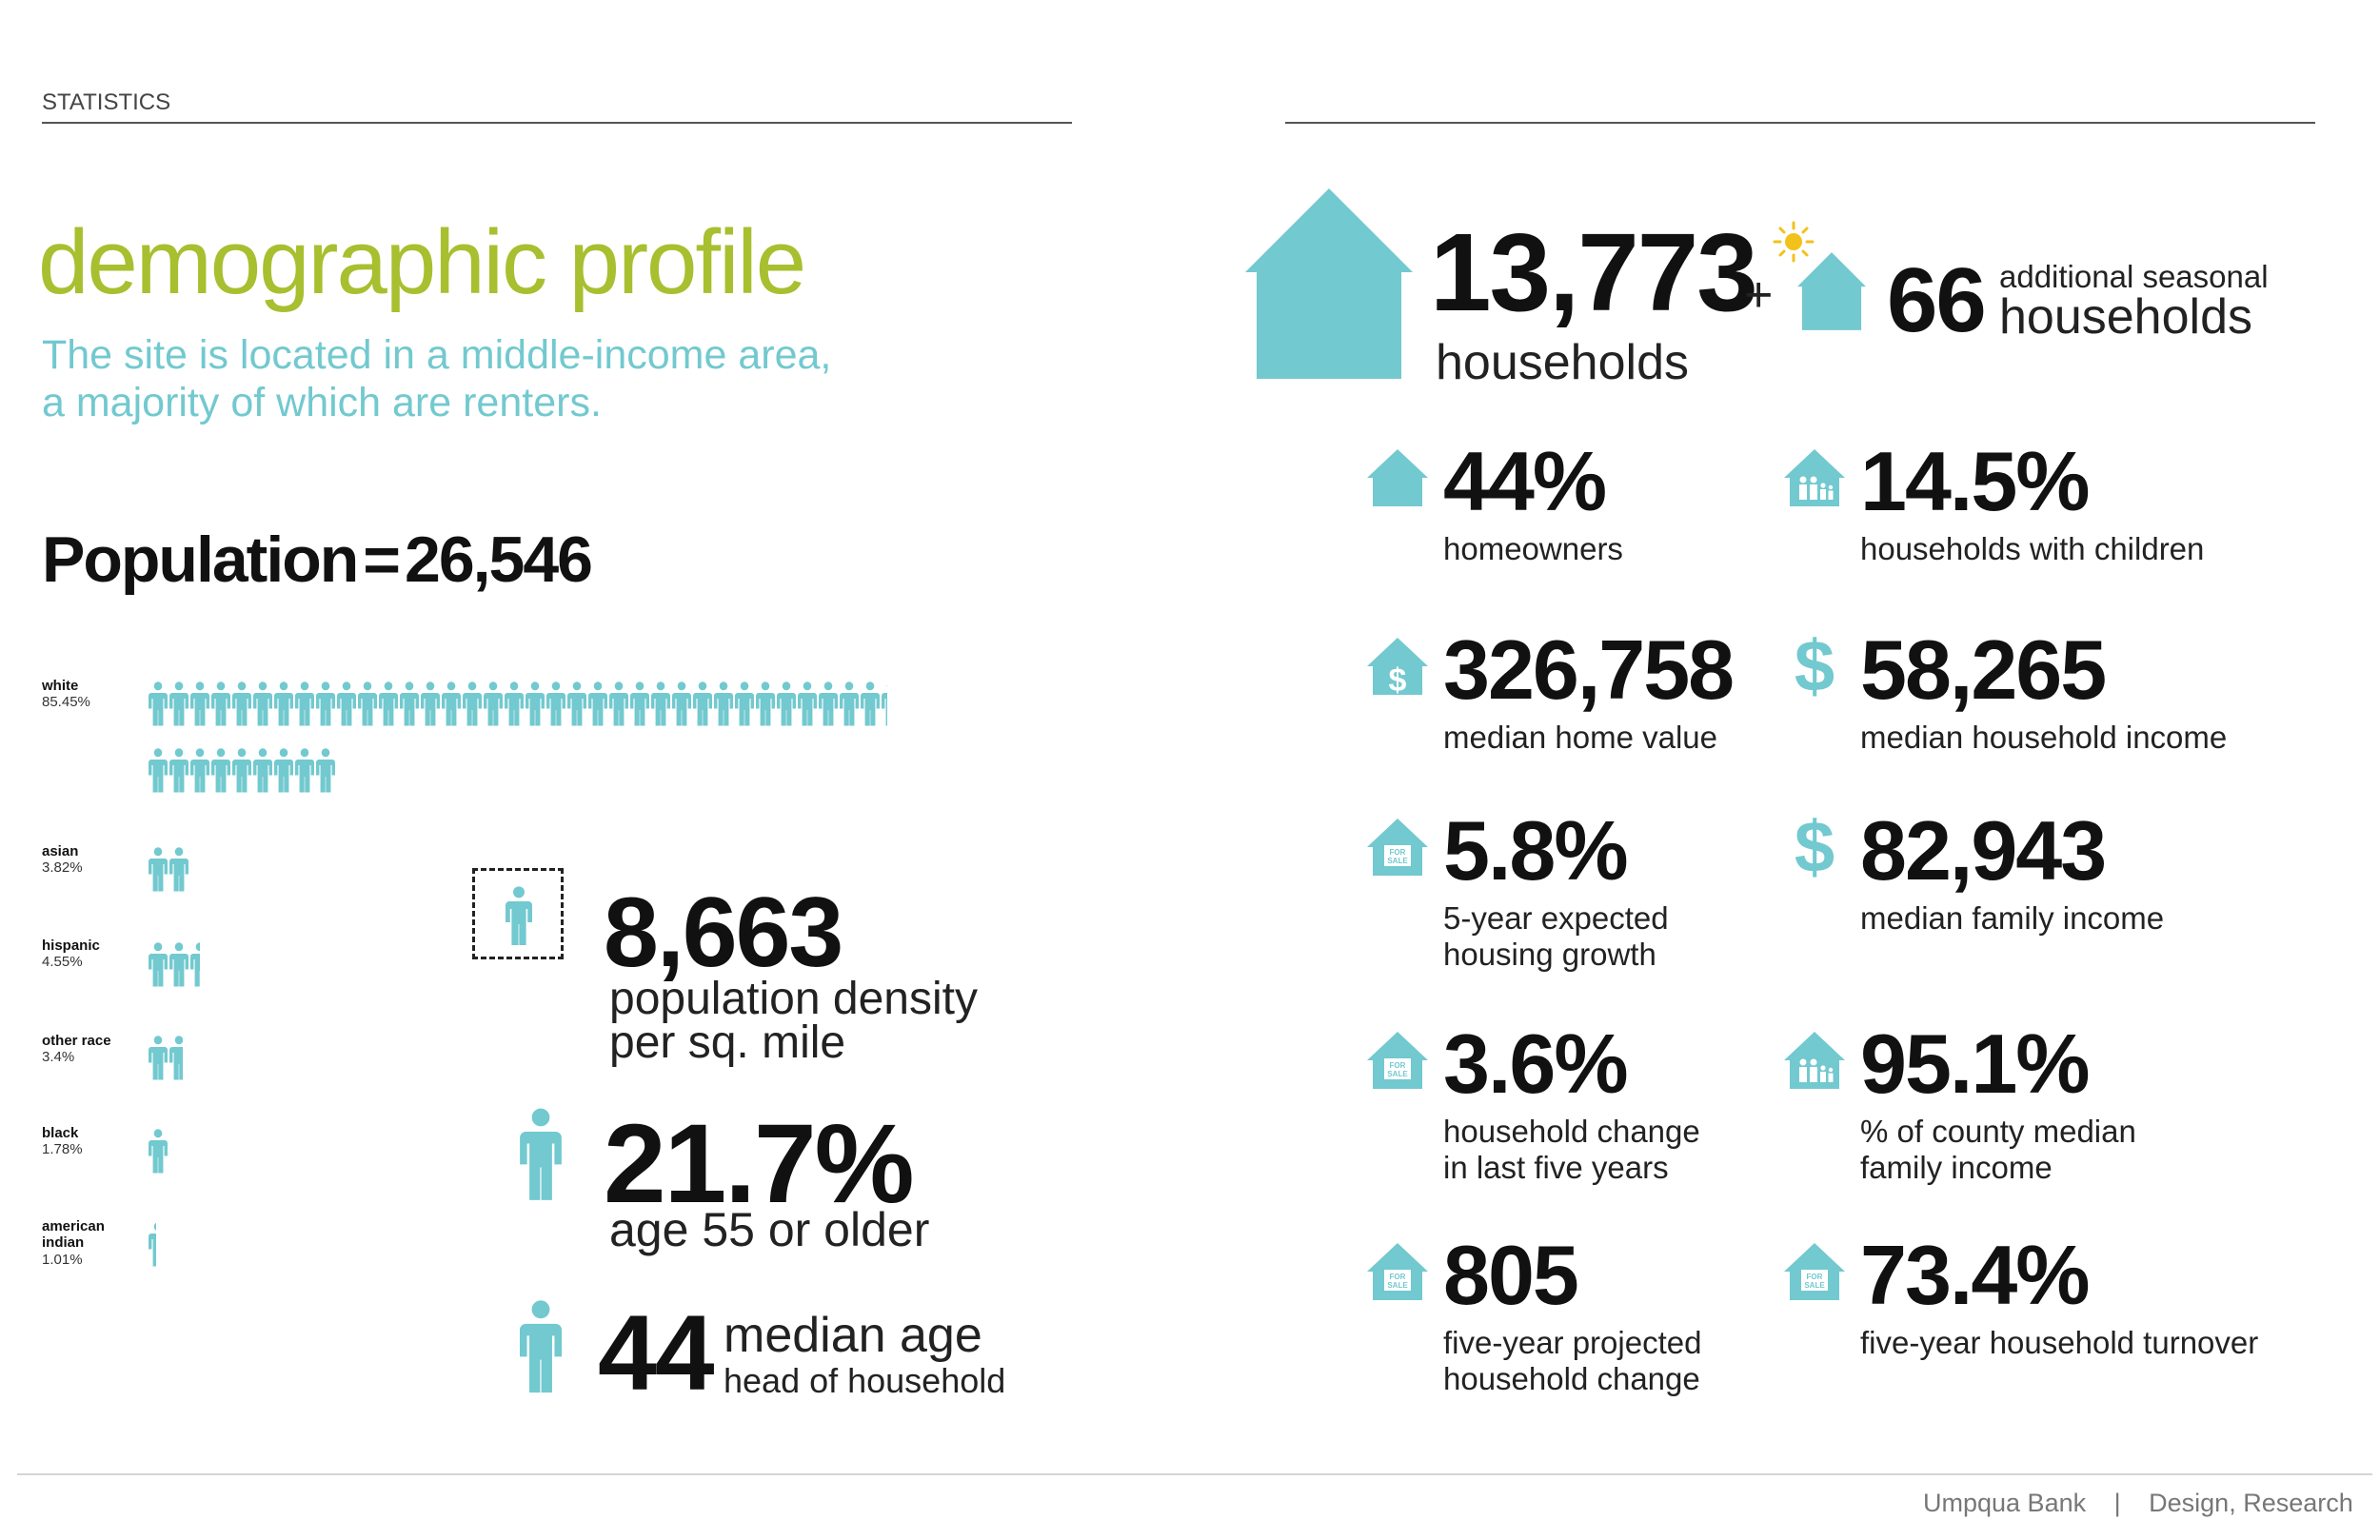 Image resolution: width=2380 pixels, height=1540 pixels. I want to click on race-asian: asian 3.82%, so click(62, 860).